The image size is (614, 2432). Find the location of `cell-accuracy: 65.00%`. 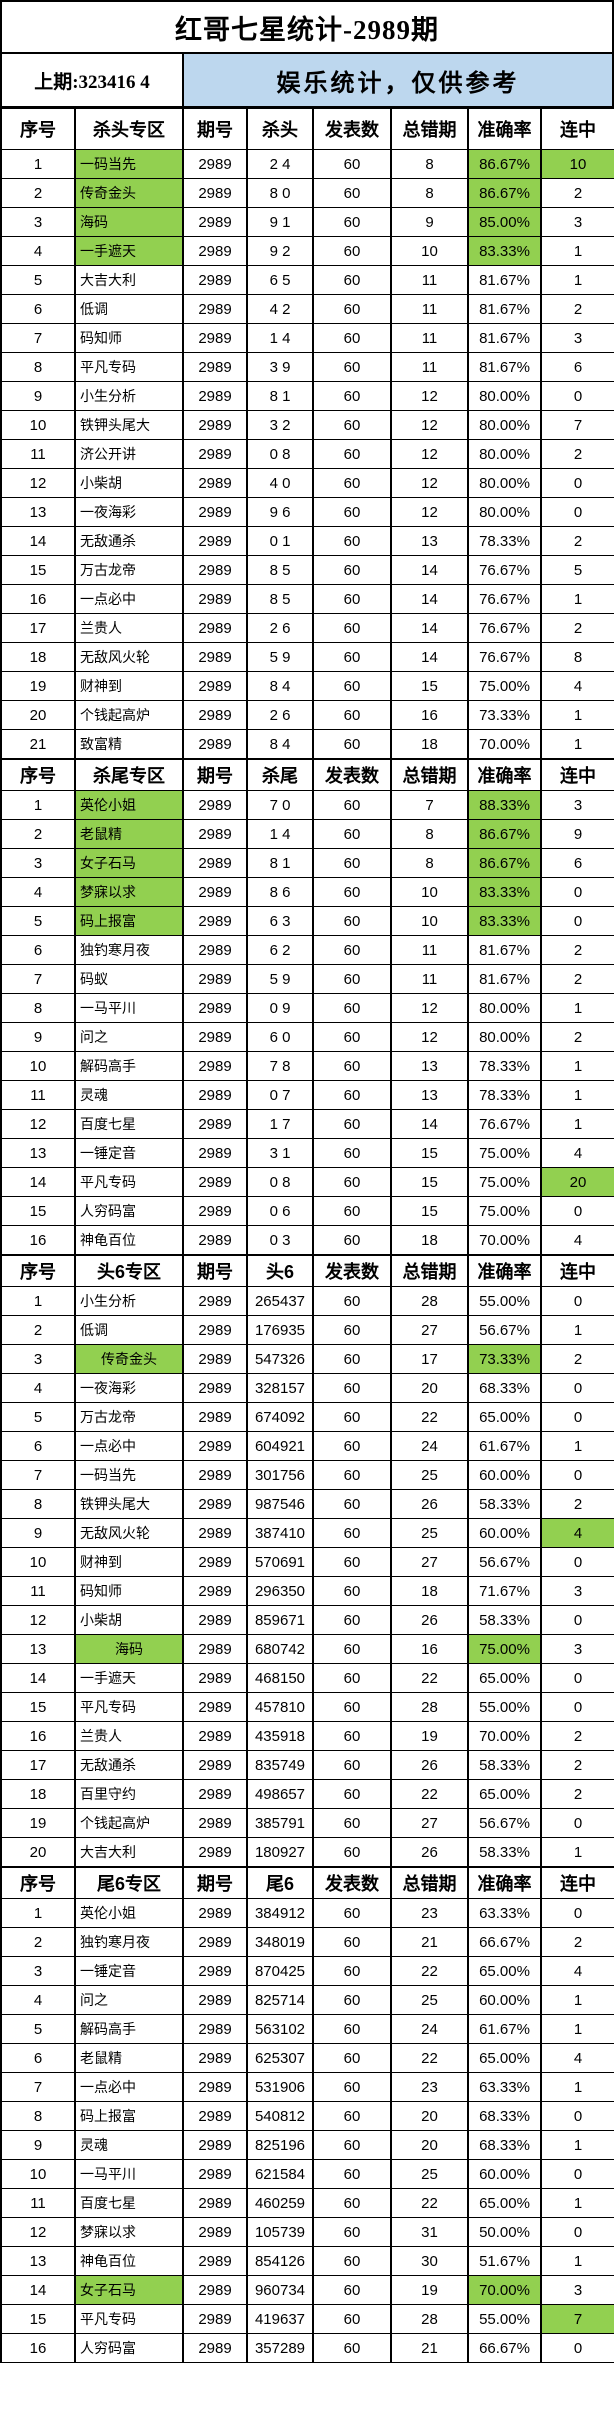

cell-accuracy: 65.00% is located at coordinates (504, 1678).